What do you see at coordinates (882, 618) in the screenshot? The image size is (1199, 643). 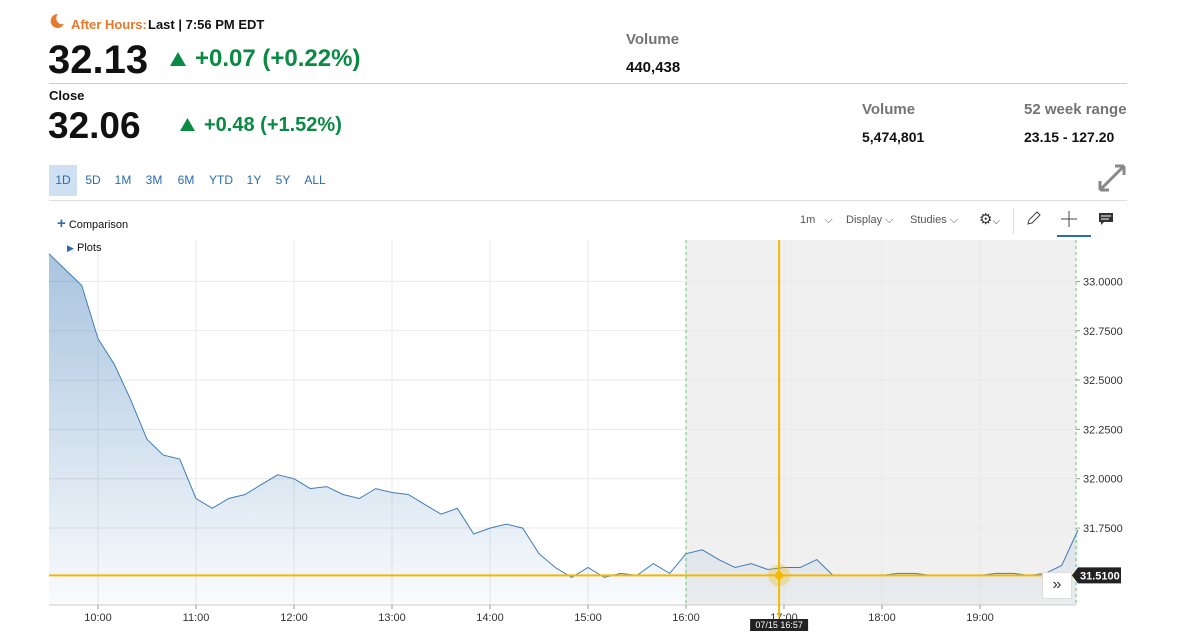 I see `x-tick-label: 18:00` at bounding box center [882, 618].